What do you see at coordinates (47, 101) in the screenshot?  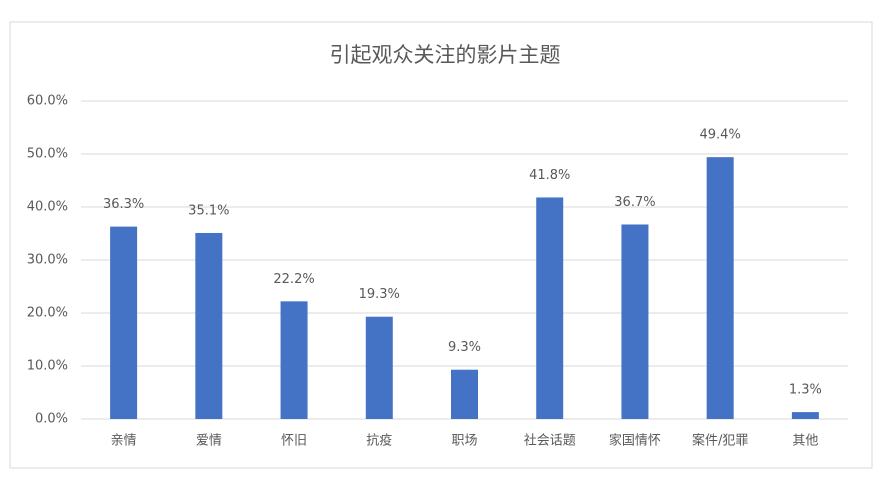 I see `y-tick-label: 60.0%` at bounding box center [47, 101].